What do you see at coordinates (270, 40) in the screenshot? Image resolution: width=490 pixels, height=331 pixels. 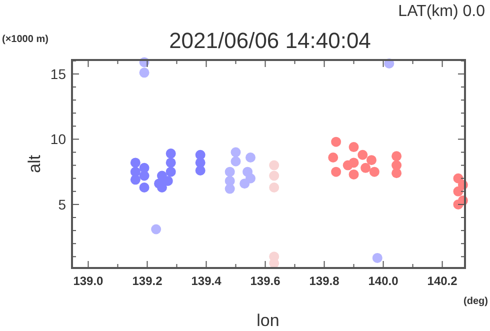 I see `chart-title: 2021/06/06 14:40:04` at bounding box center [270, 40].